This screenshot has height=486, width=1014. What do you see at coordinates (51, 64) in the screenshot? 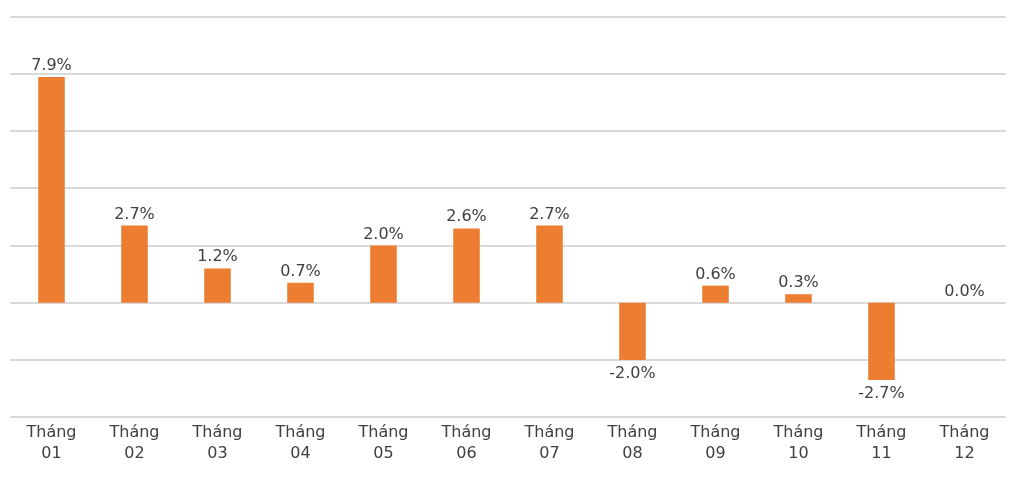
I see `data-label: 7.9%` at bounding box center [51, 64].